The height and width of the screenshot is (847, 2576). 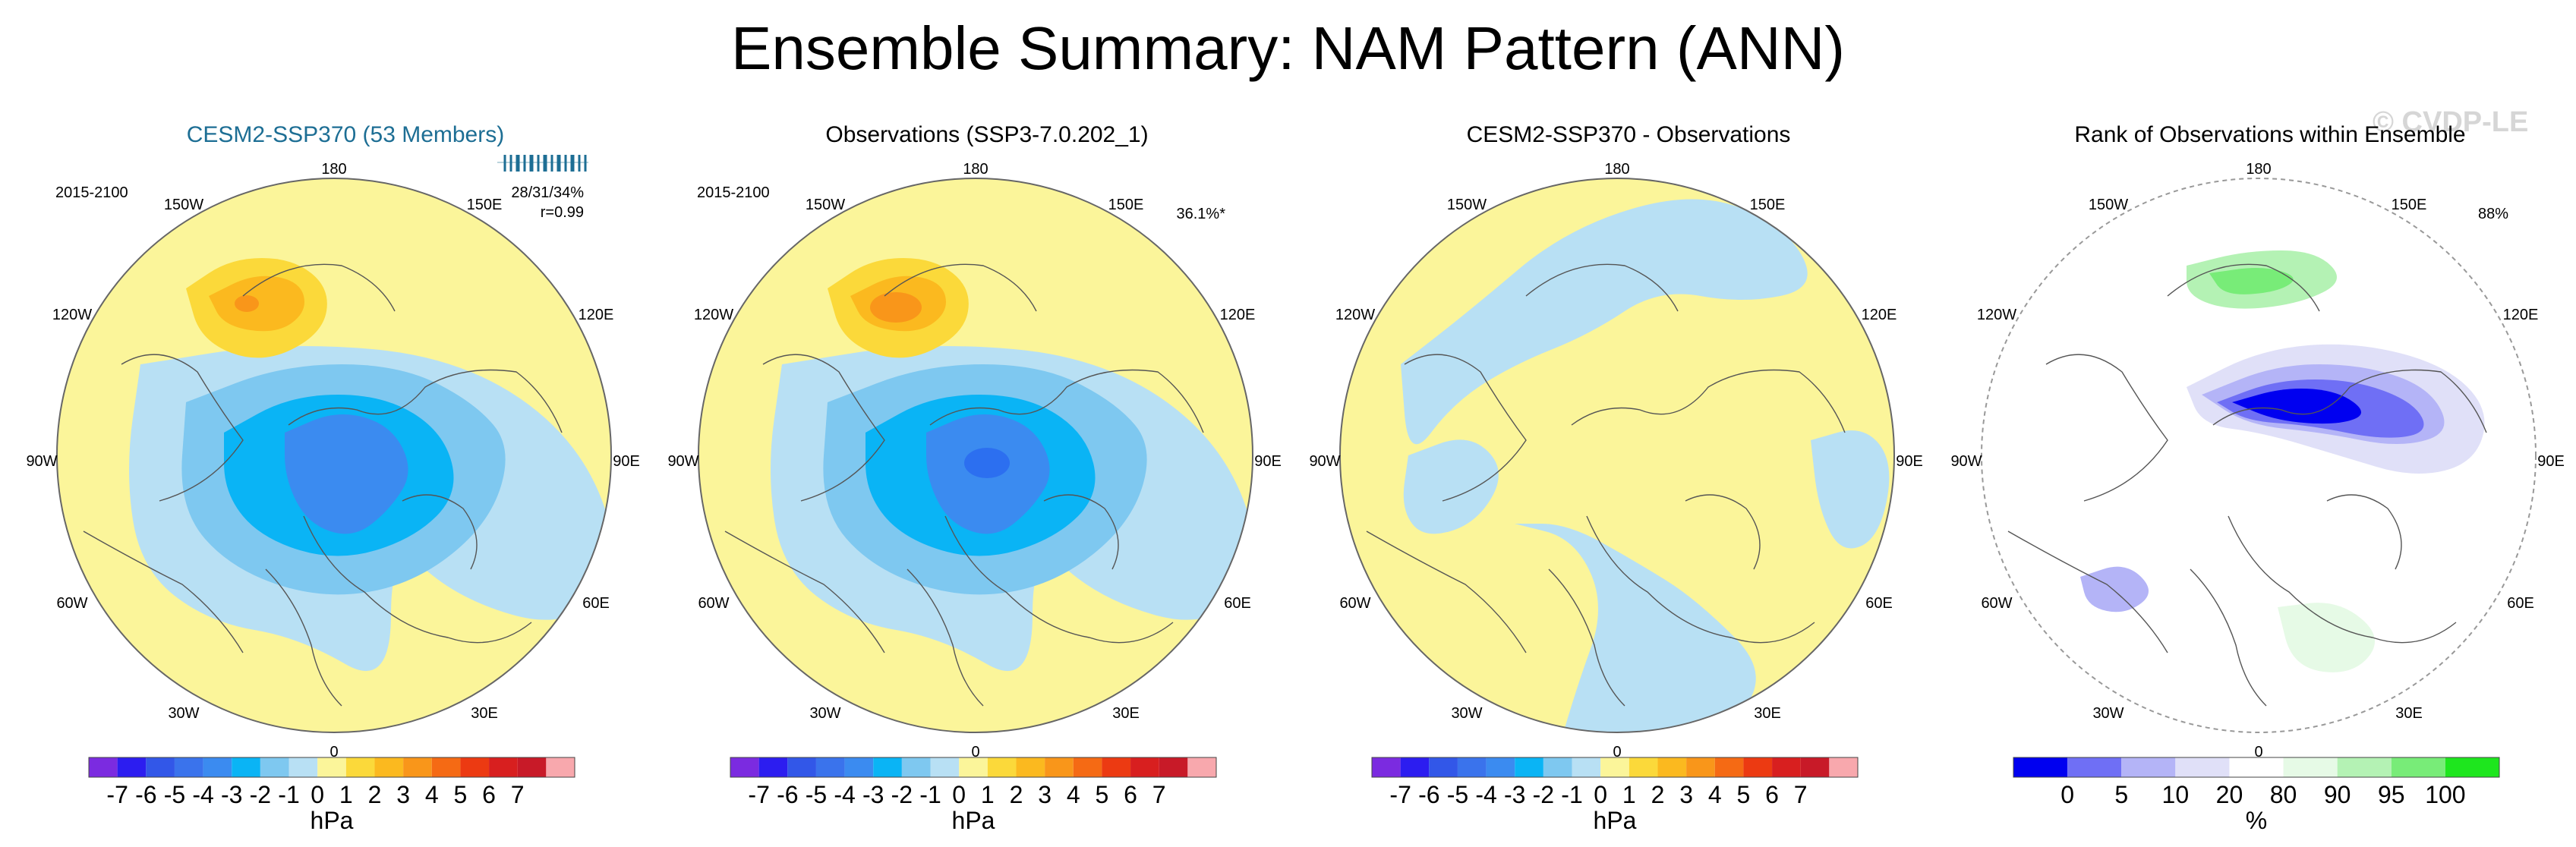 What do you see at coordinates (174, 794) in the screenshot?
I see `colorbar-tick-label: -5` at bounding box center [174, 794].